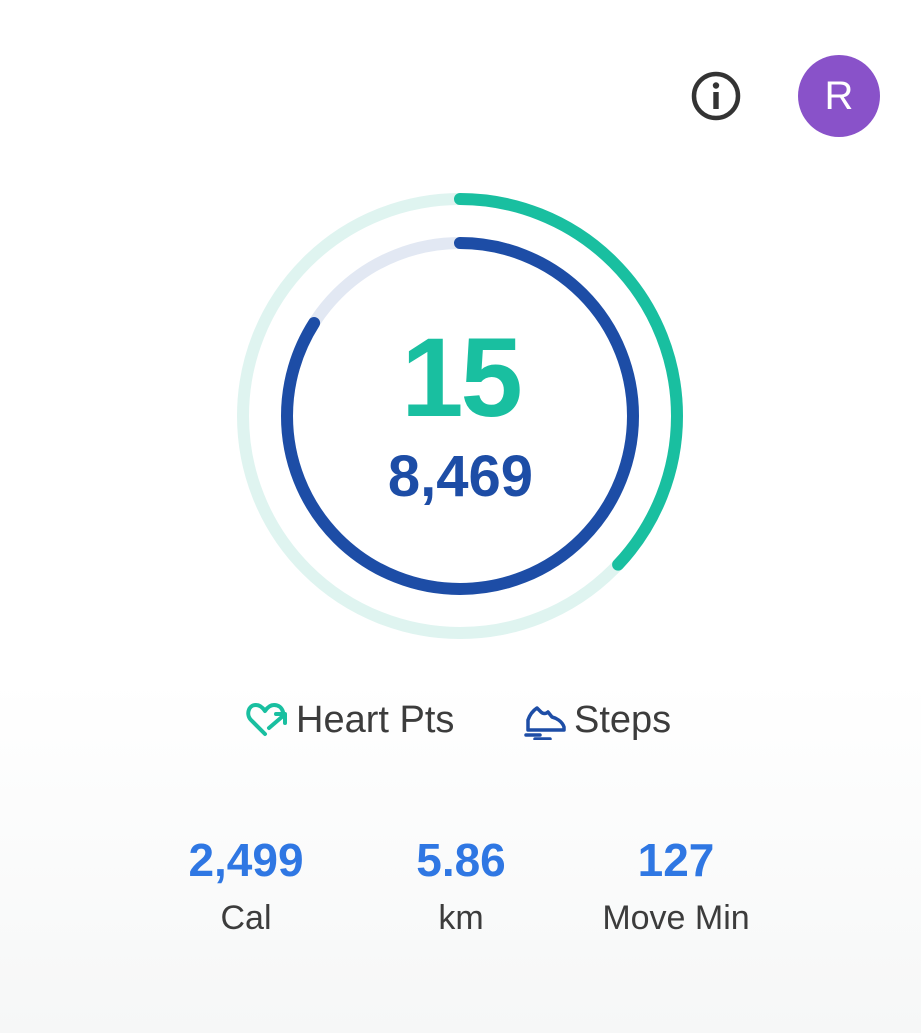 This screenshot has height=1033, width=921. I want to click on legend-heart-points: Heart Pts, so click(350, 720).